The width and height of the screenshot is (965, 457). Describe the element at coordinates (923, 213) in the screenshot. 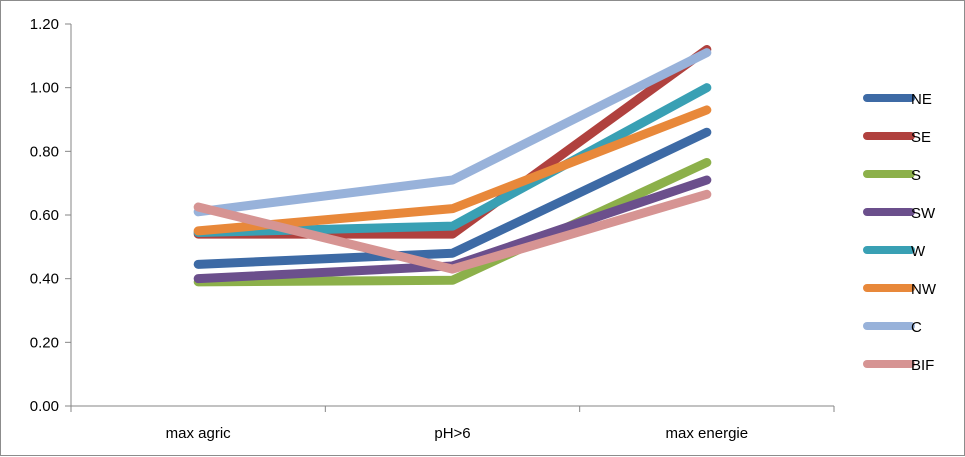

I see `legend-label-sw: SW` at that location.